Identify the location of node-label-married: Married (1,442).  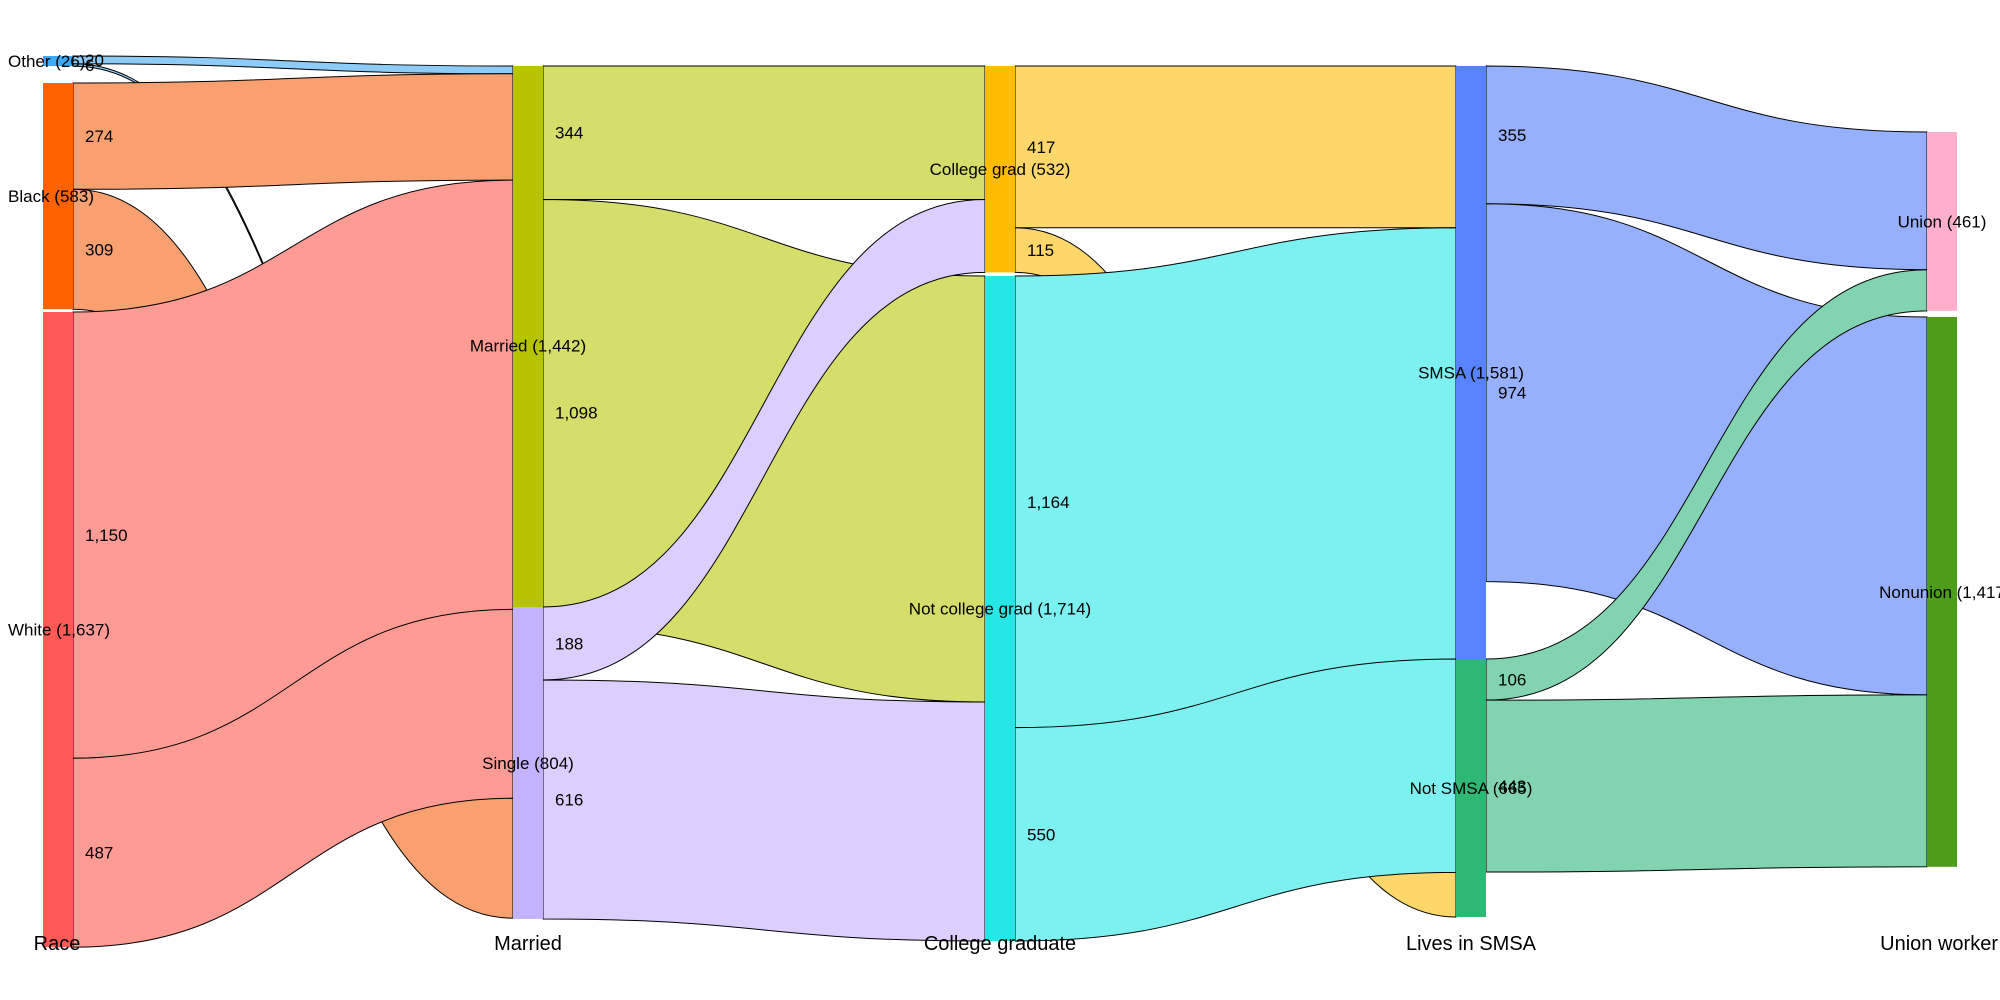
(528, 346).